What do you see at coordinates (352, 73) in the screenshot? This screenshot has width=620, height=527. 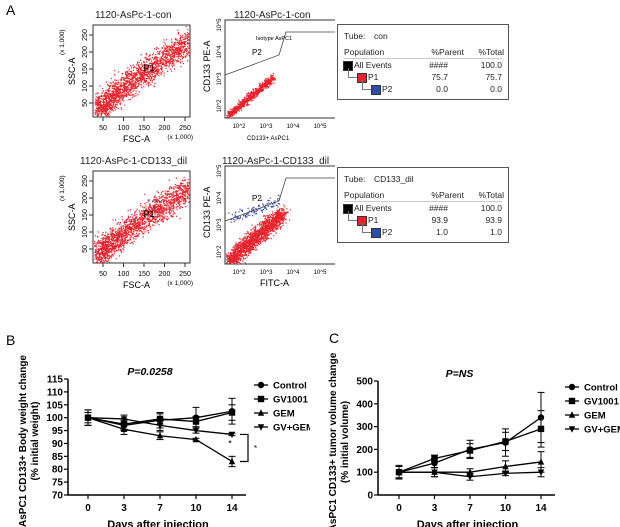 I see `tree-connector` at bounding box center [352, 73].